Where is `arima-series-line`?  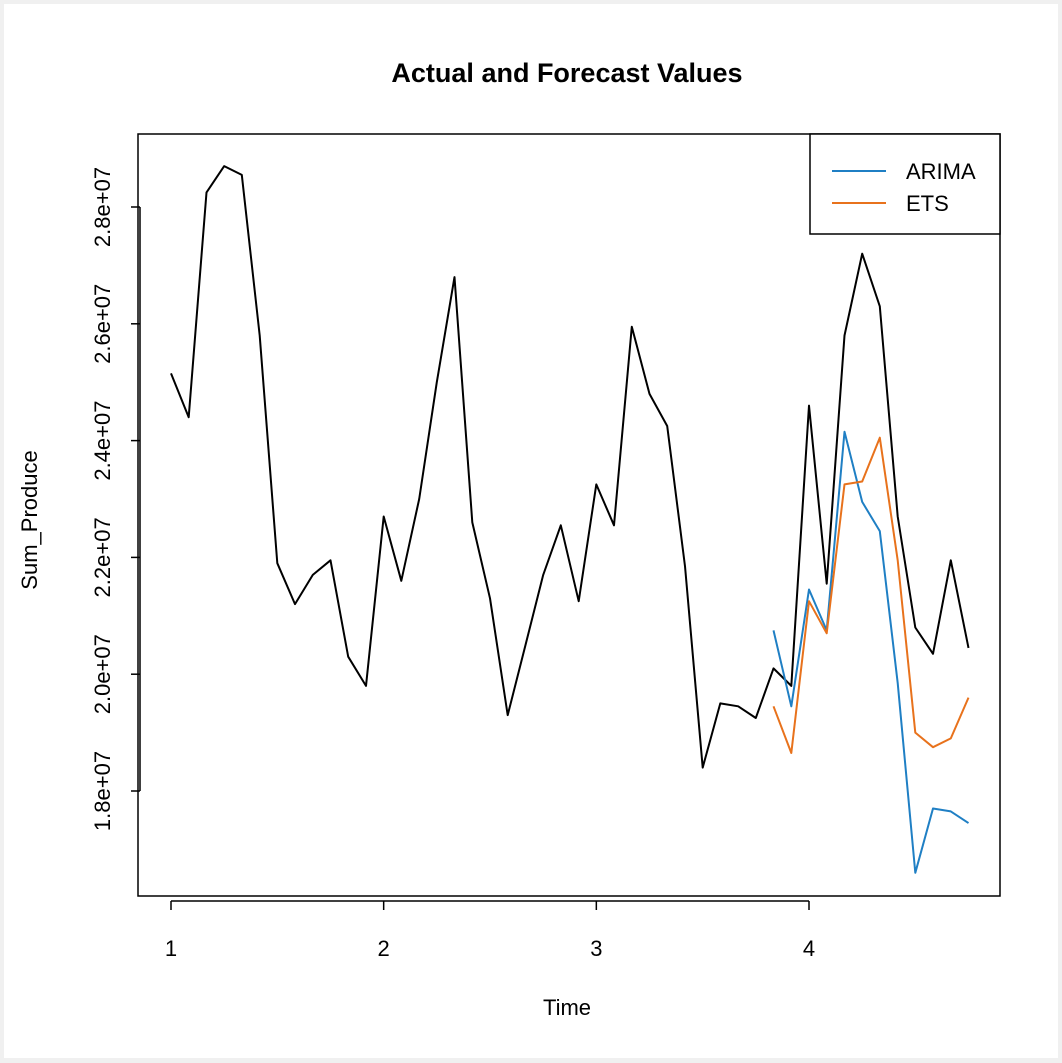 arima-series-line is located at coordinates (871, 652).